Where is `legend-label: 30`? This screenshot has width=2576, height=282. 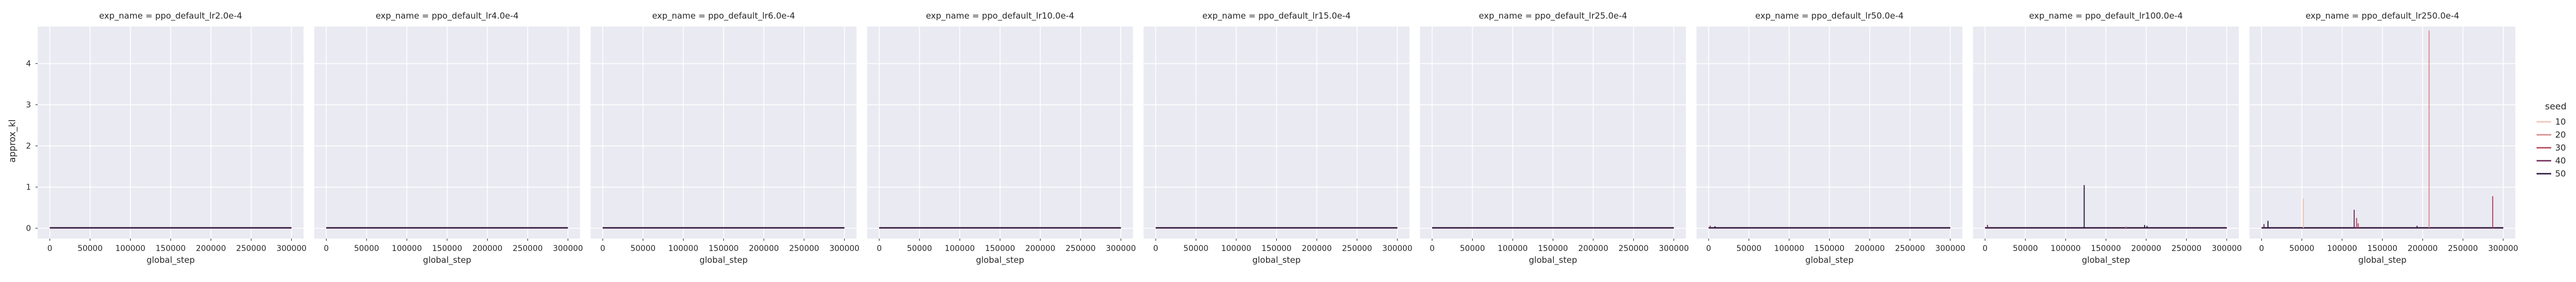
legend-label: 30 is located at coordinates (2560, 148).